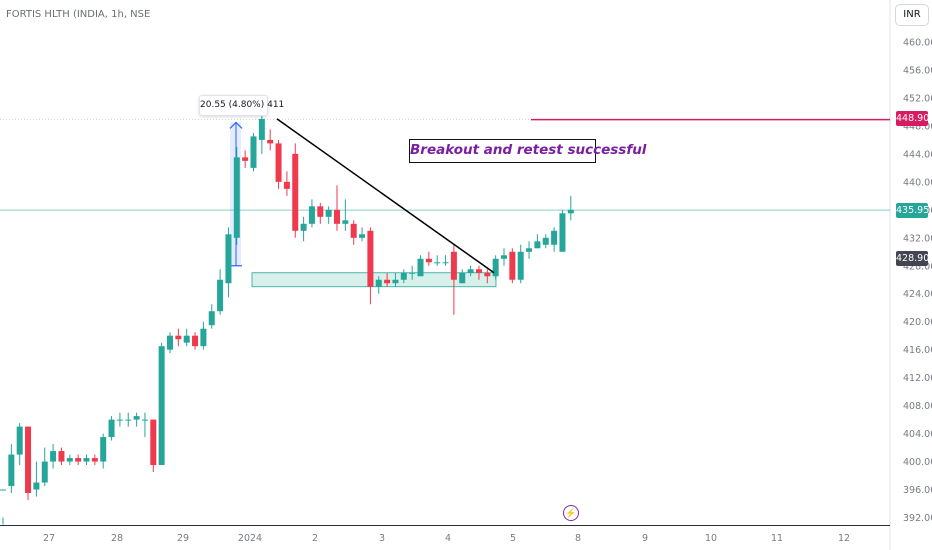 The height and width of the screenshot is (550, 932). What do you see at coordinates (917, 98) in the screenshot?
I see `price-tick-label: 452.00` at bounding box center [917, 98].